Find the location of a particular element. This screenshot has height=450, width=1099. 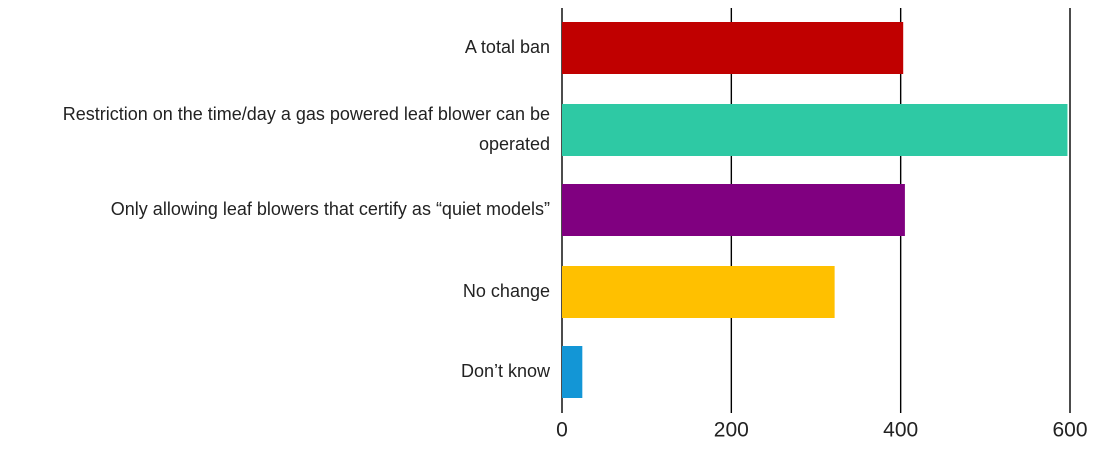

category-label-1-line-1: operated is located at coordinates (514, 144).